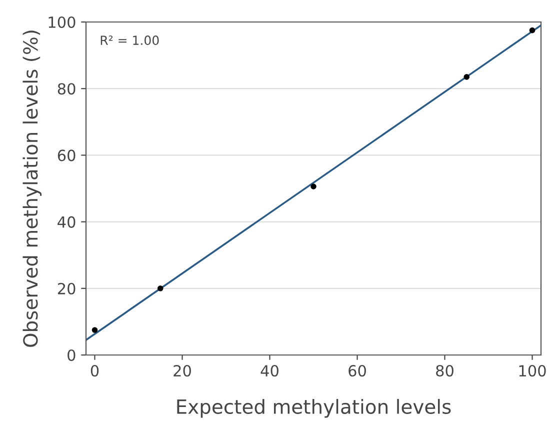 The image size is (547, 428). I want to click on y-tick-label: 0, so click(72, 355).